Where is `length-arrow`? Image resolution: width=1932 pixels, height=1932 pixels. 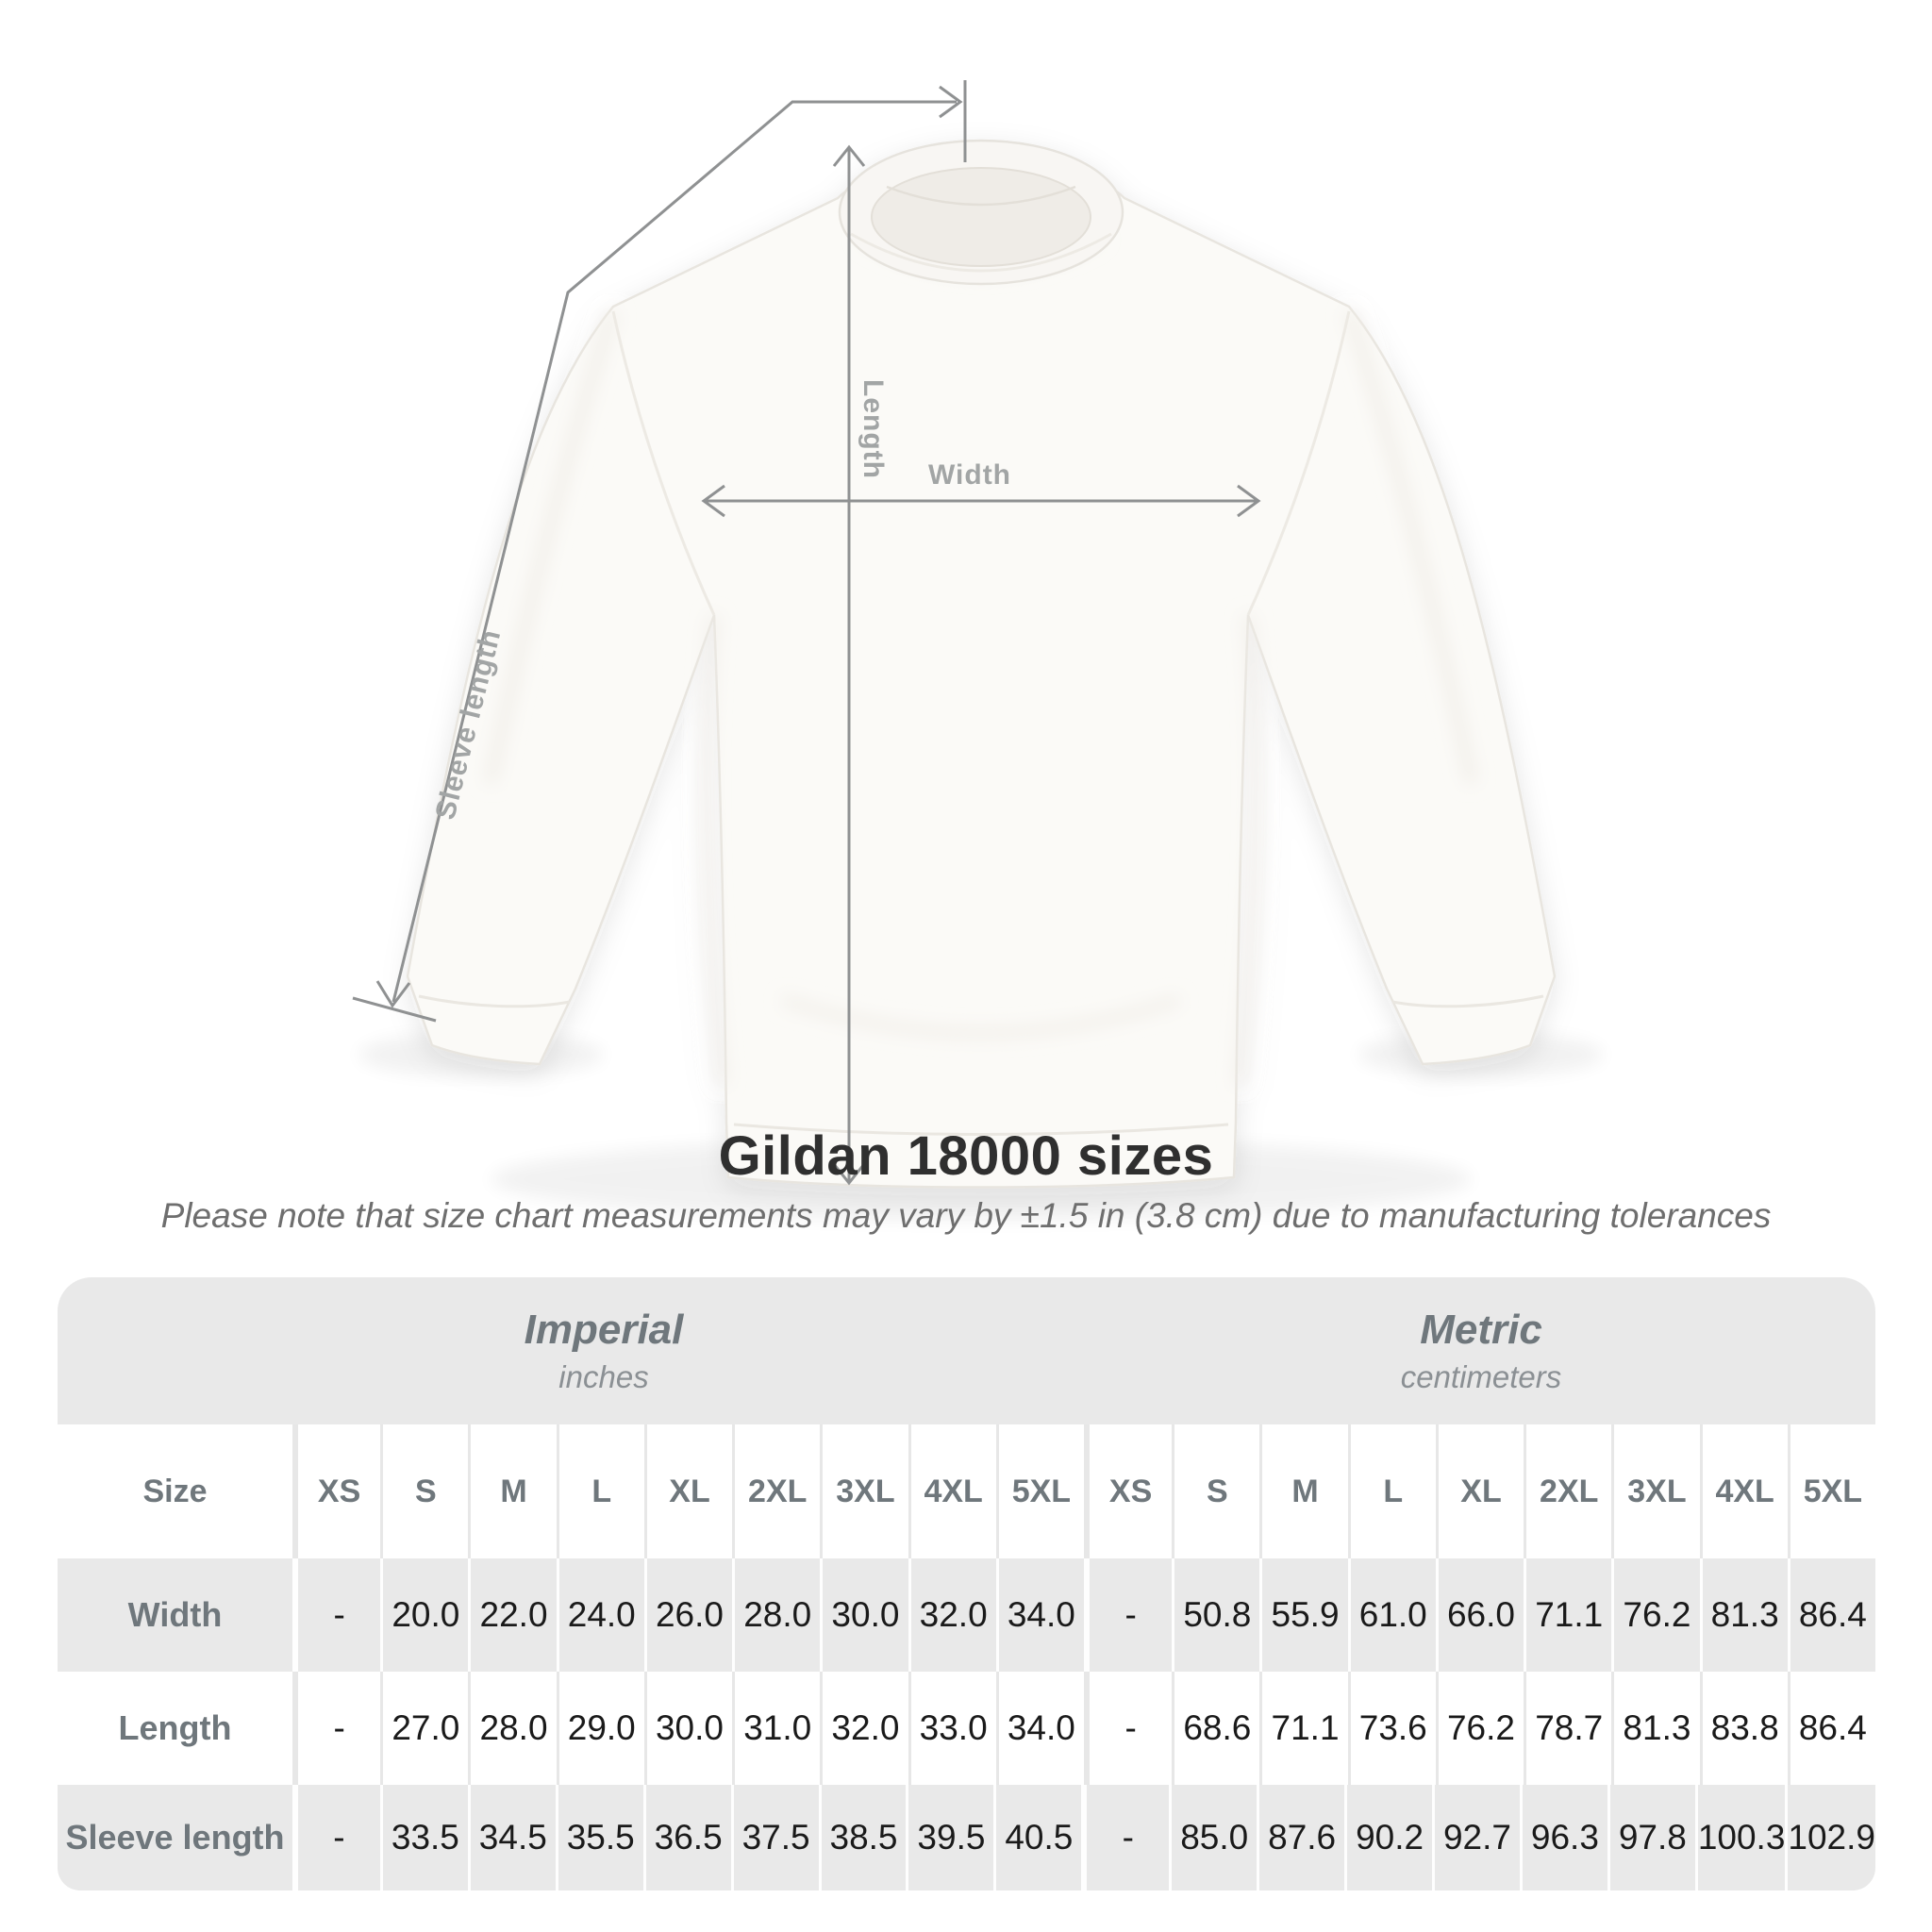
length-arrow is located at coordinates (849, 665).